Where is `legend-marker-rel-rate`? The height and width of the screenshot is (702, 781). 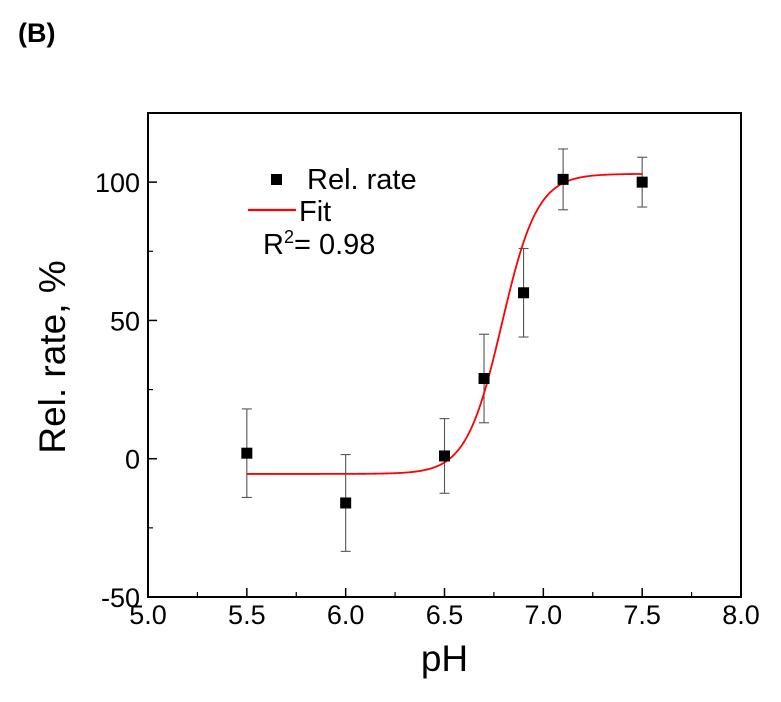 legend-marker-rel-rate is located at coordinates (276, 179).